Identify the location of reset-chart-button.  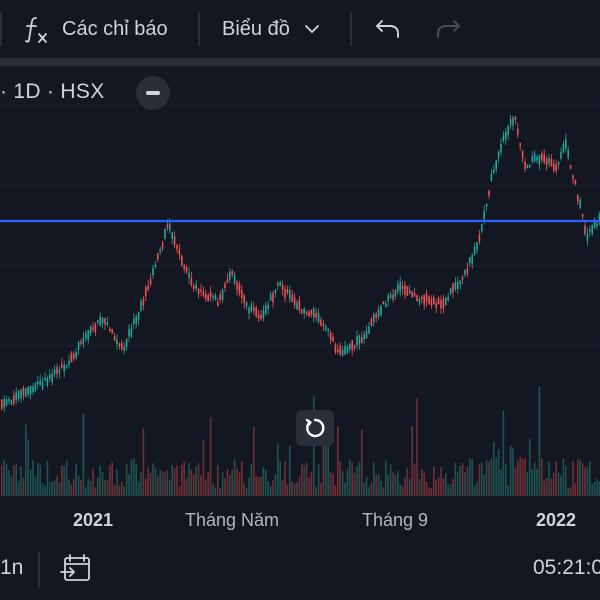
(315, 428).